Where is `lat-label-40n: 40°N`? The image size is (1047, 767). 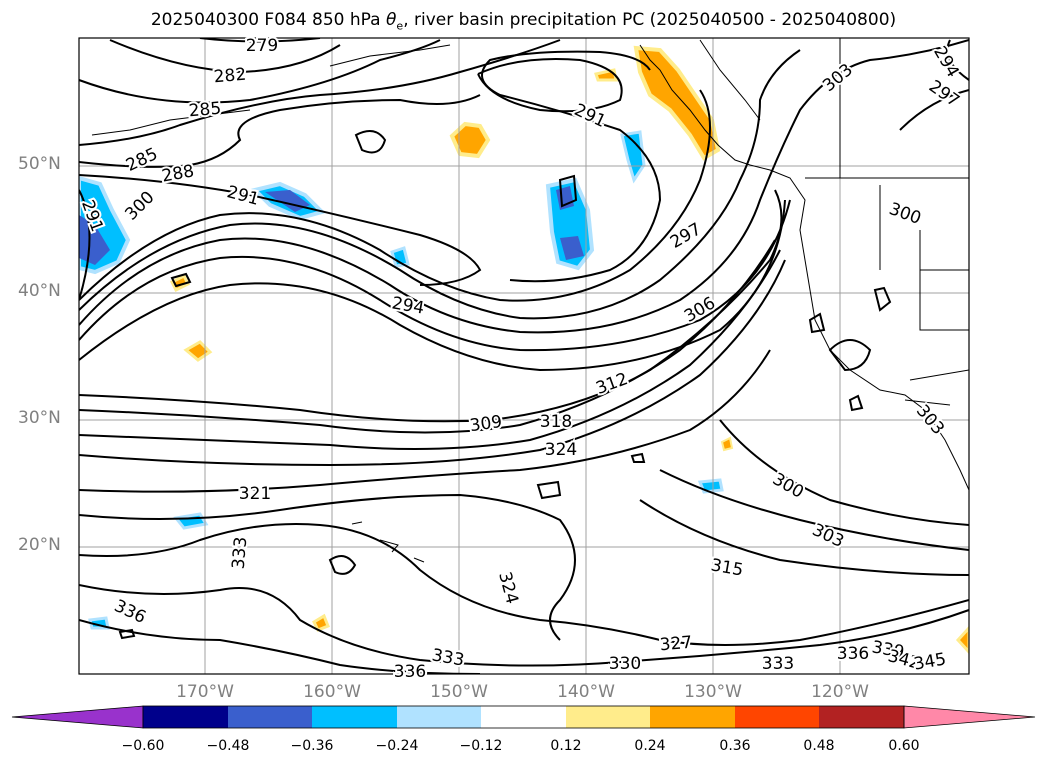
lat-label-40n: 40°N is located at coordinates (39, 291).